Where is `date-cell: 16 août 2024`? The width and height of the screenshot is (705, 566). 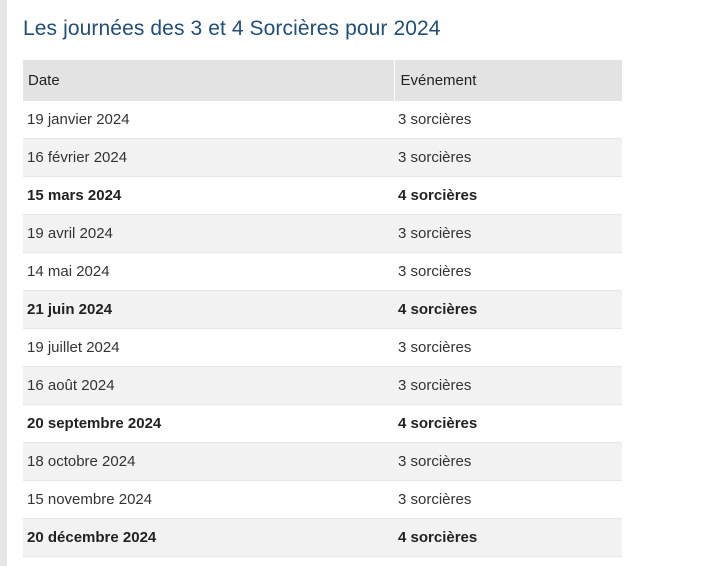
date-cell: 16 août 2024 is located at coordinates (208, 385).